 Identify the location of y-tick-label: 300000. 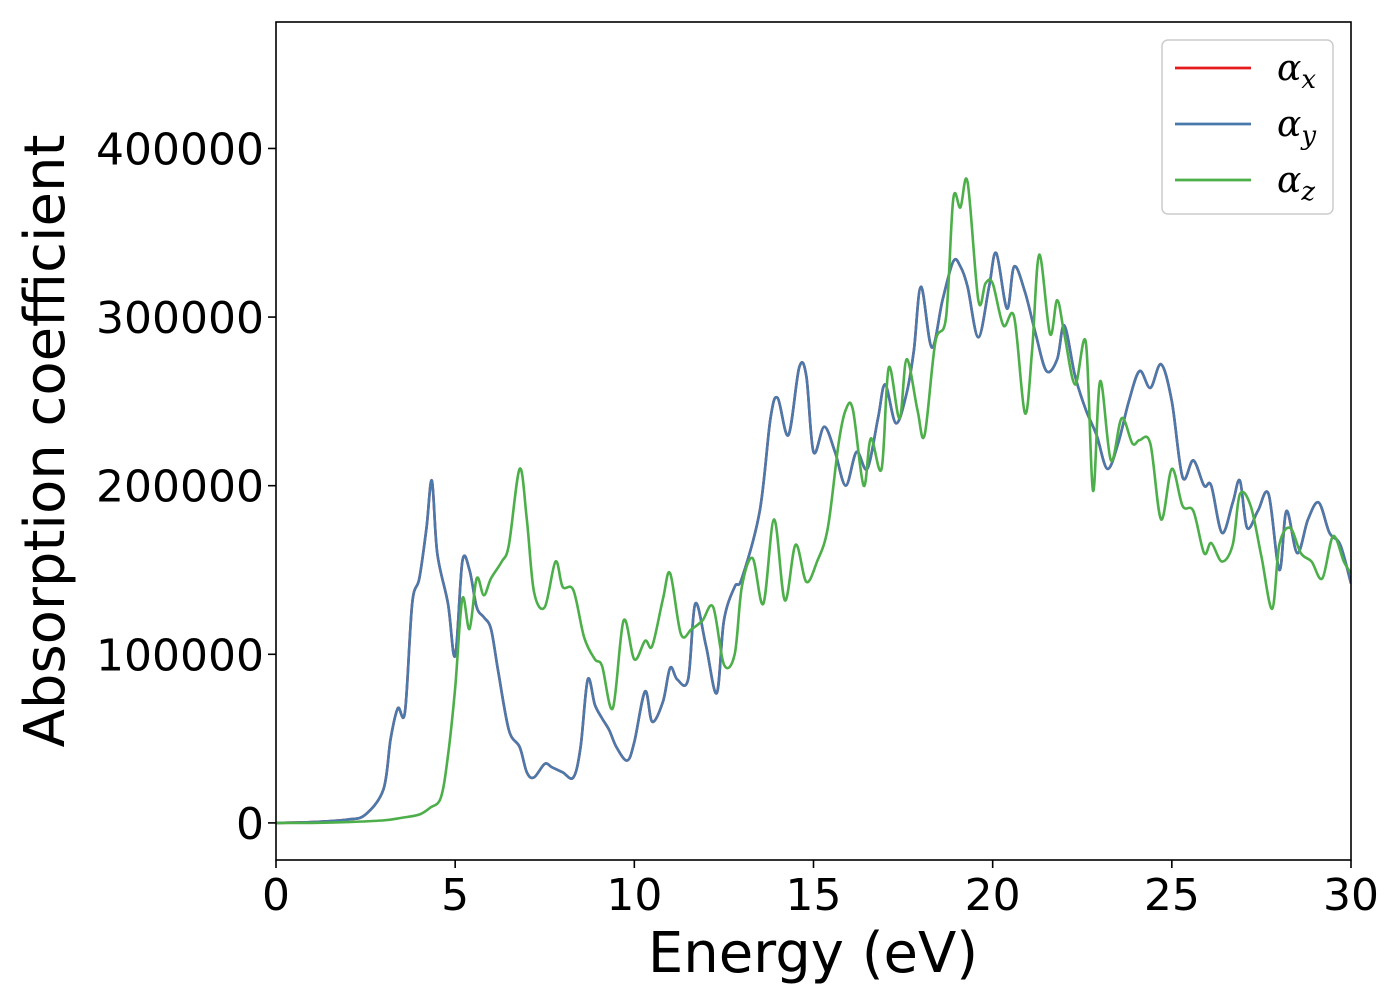
(180, 318).